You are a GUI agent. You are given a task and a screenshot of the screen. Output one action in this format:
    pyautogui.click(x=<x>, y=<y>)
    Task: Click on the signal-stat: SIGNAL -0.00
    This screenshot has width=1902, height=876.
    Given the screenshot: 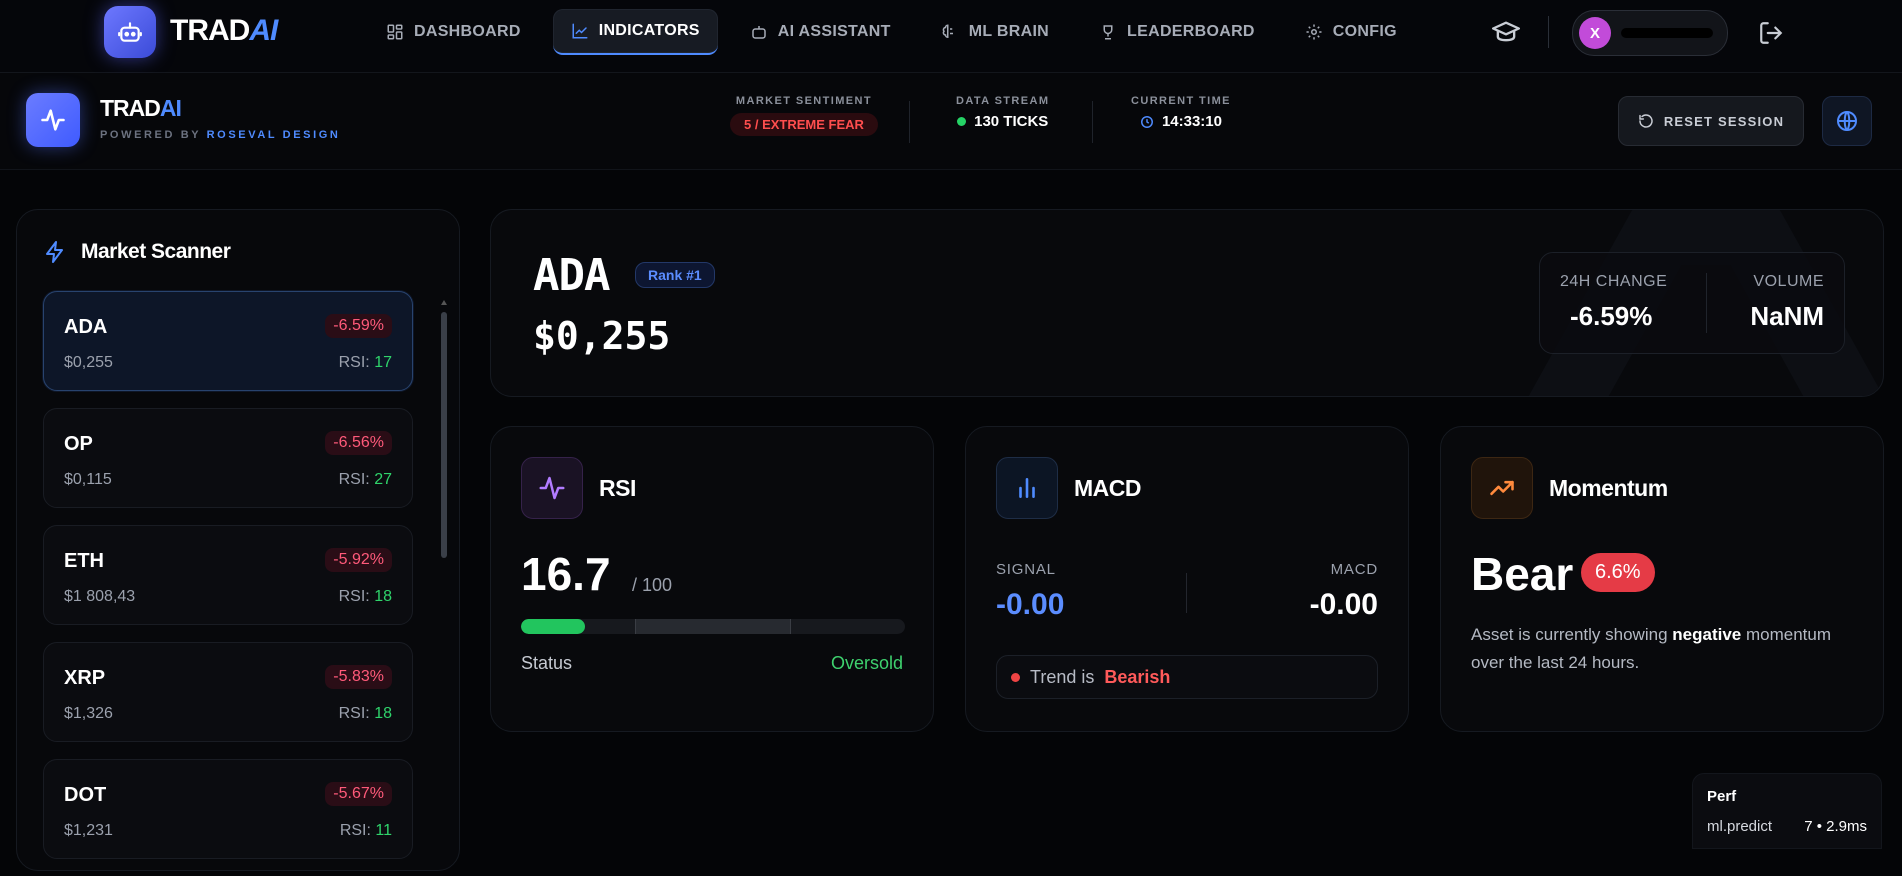 What is the action you would take?
    pyautogui.click(x=1030, y=591)
    